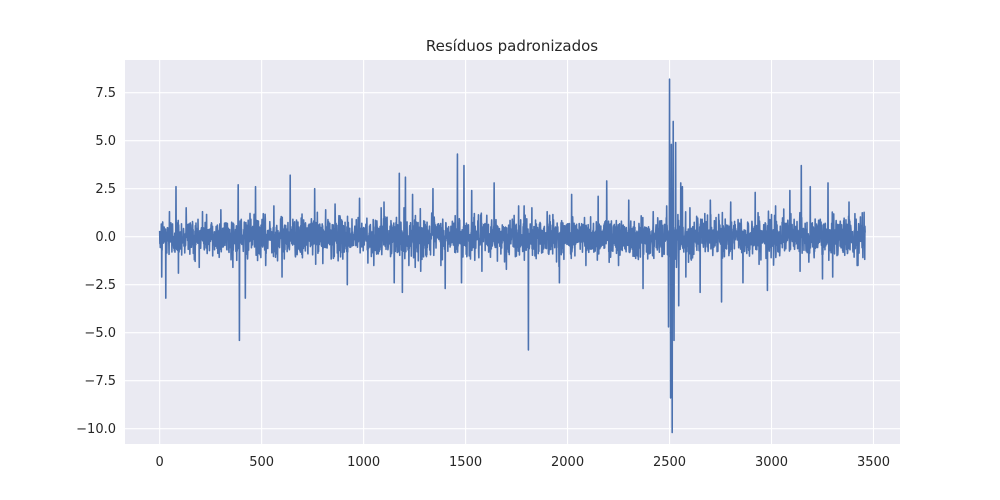 This screenshot has height=500, width=1000. What do you see at coordinates (363, 462) in the screenshot?
I see `x-tick-label: 1000` at bounding box center [363, 462].